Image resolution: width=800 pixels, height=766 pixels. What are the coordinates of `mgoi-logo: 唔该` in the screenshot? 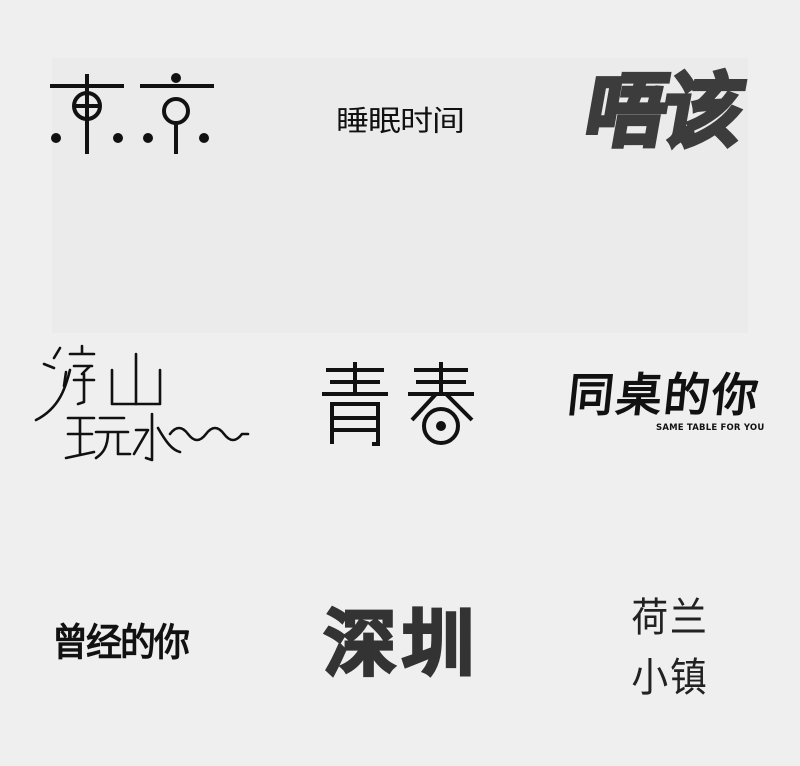 It's located at (663, 113).